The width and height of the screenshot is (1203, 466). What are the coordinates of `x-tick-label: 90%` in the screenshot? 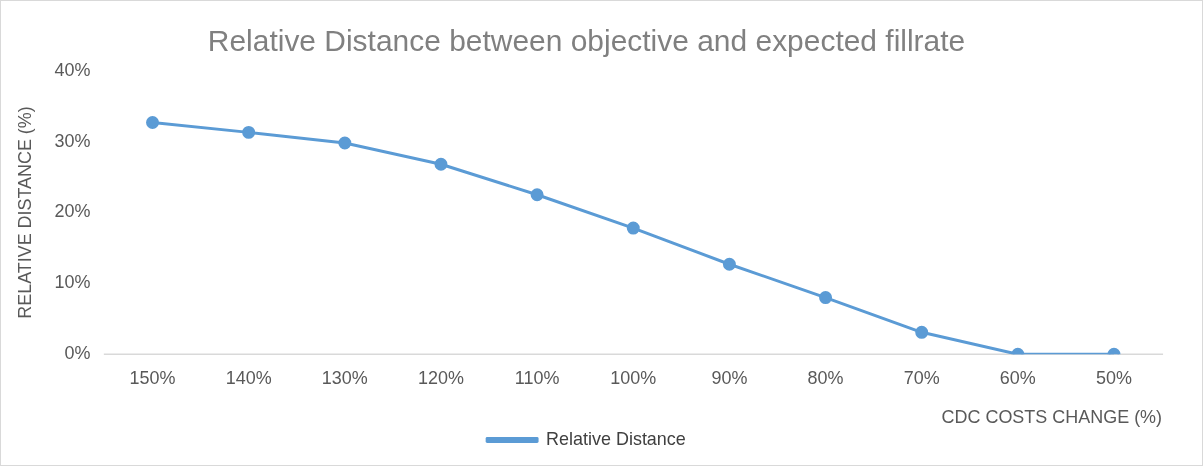 It's located at (729, 377).